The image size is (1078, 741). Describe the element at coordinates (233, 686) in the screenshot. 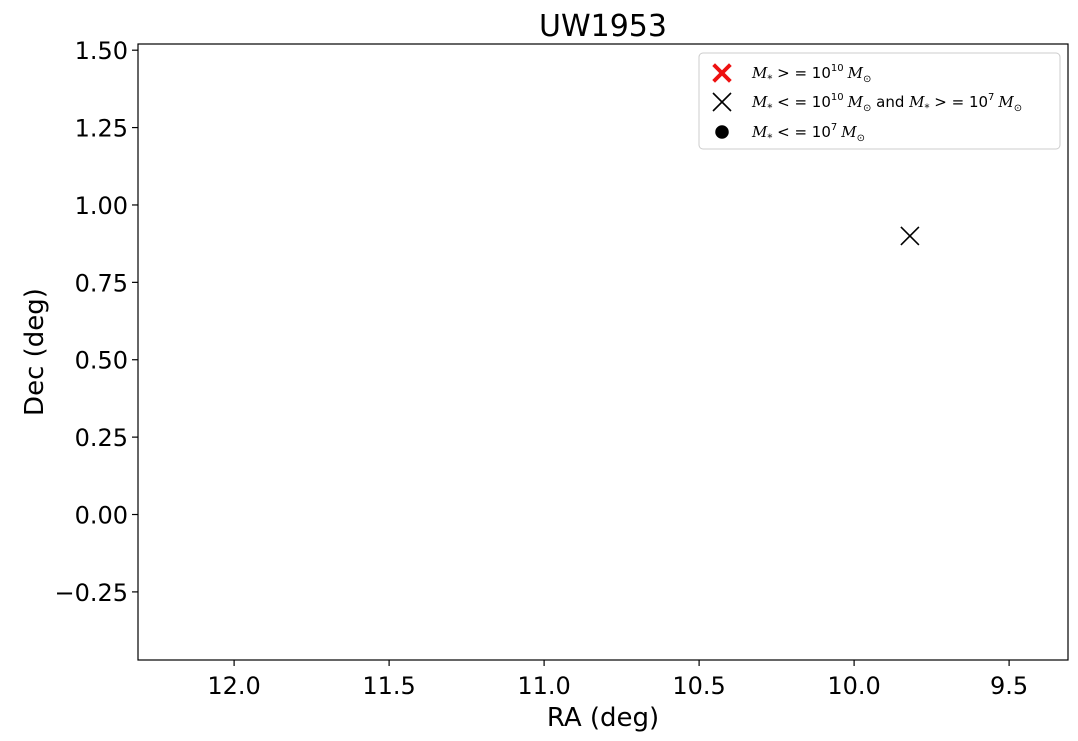

I see `x-tick-label: 12.0` at that location.